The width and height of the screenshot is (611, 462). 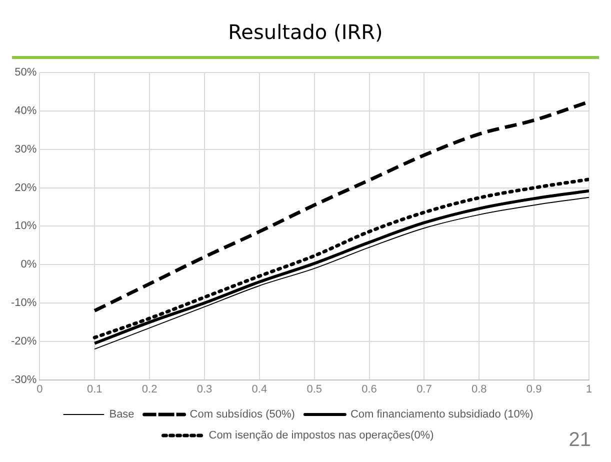 I want to click on x-tick-label: 0.7, so click(x=424, y=389).